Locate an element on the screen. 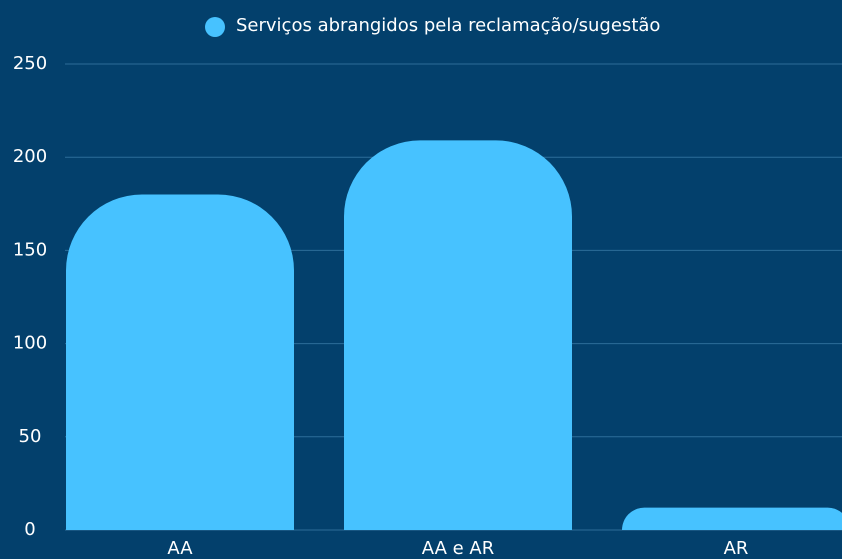  y-tick-label: 250 is located at coordinates (30, 63).